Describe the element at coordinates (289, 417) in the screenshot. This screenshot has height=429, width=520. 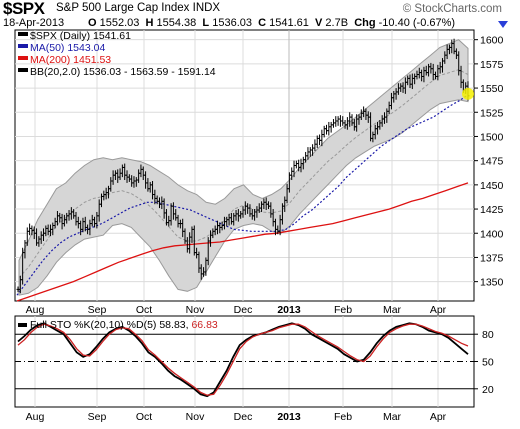
I see `stochastic-x-label: 2013` at that location.